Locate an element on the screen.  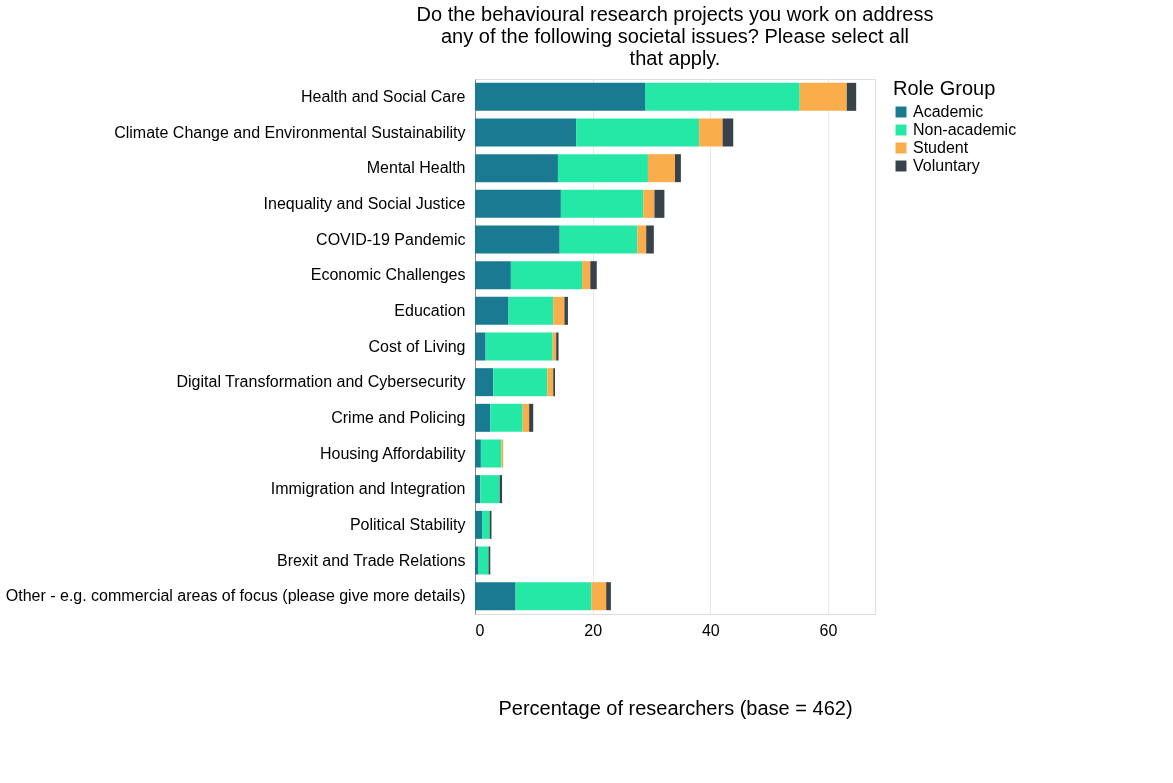
y-tick-label: Other - e.g. commercial areas of focus (please give more details) is located at coordinates (235, 596).